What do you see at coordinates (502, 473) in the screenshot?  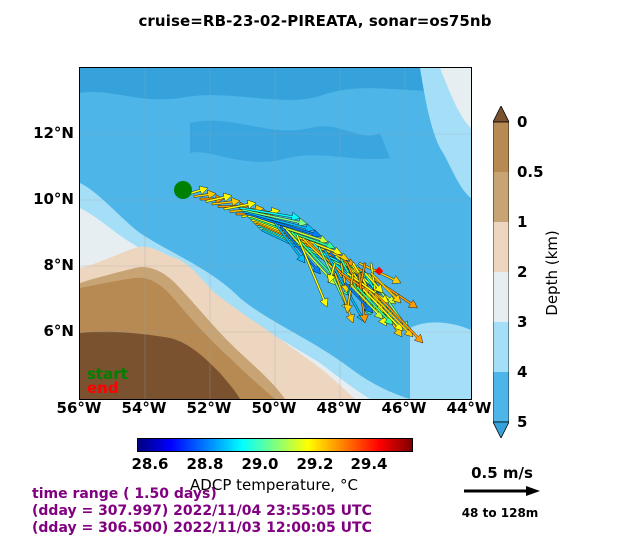 I see `scale-label: 0.5 m/s` at bounding box center [502, 473].